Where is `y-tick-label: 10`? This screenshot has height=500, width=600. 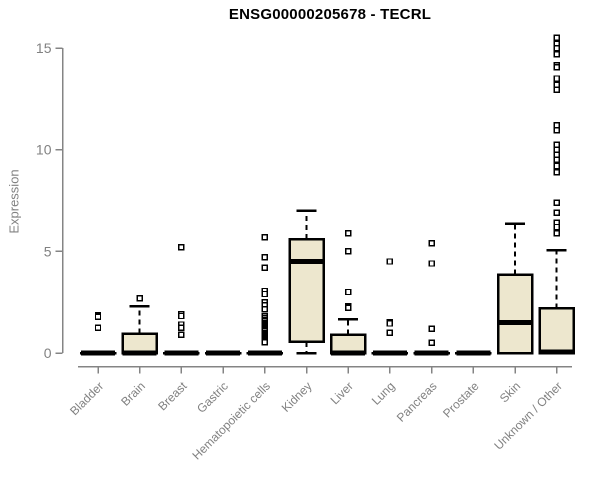
y-tick-label: 10 is located at coordinates (44, 150).